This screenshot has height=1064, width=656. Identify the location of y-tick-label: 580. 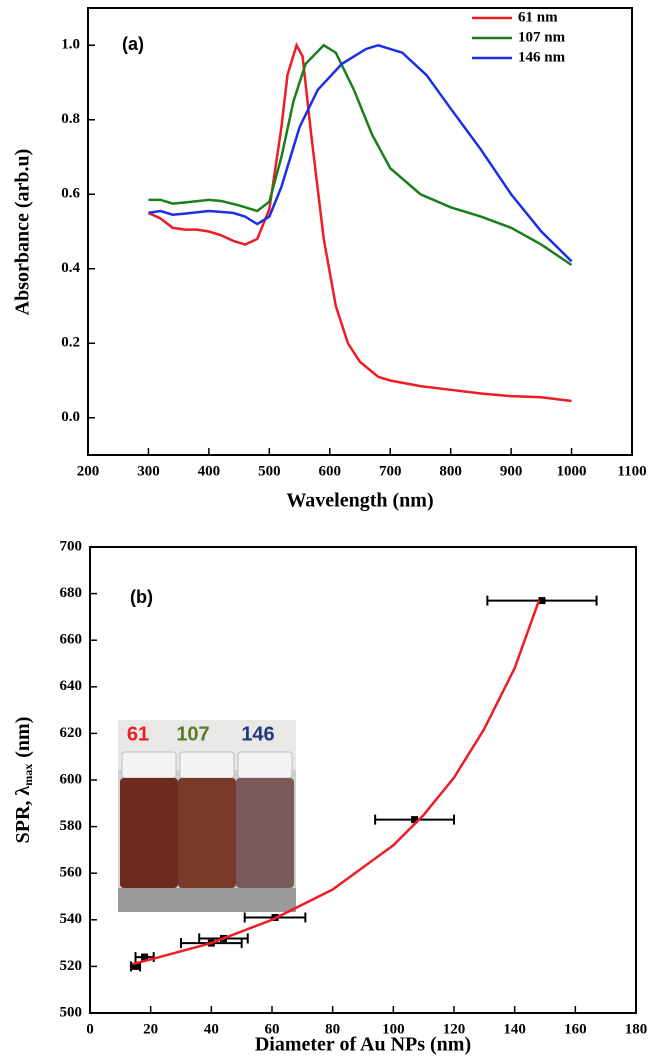
(71, 826).